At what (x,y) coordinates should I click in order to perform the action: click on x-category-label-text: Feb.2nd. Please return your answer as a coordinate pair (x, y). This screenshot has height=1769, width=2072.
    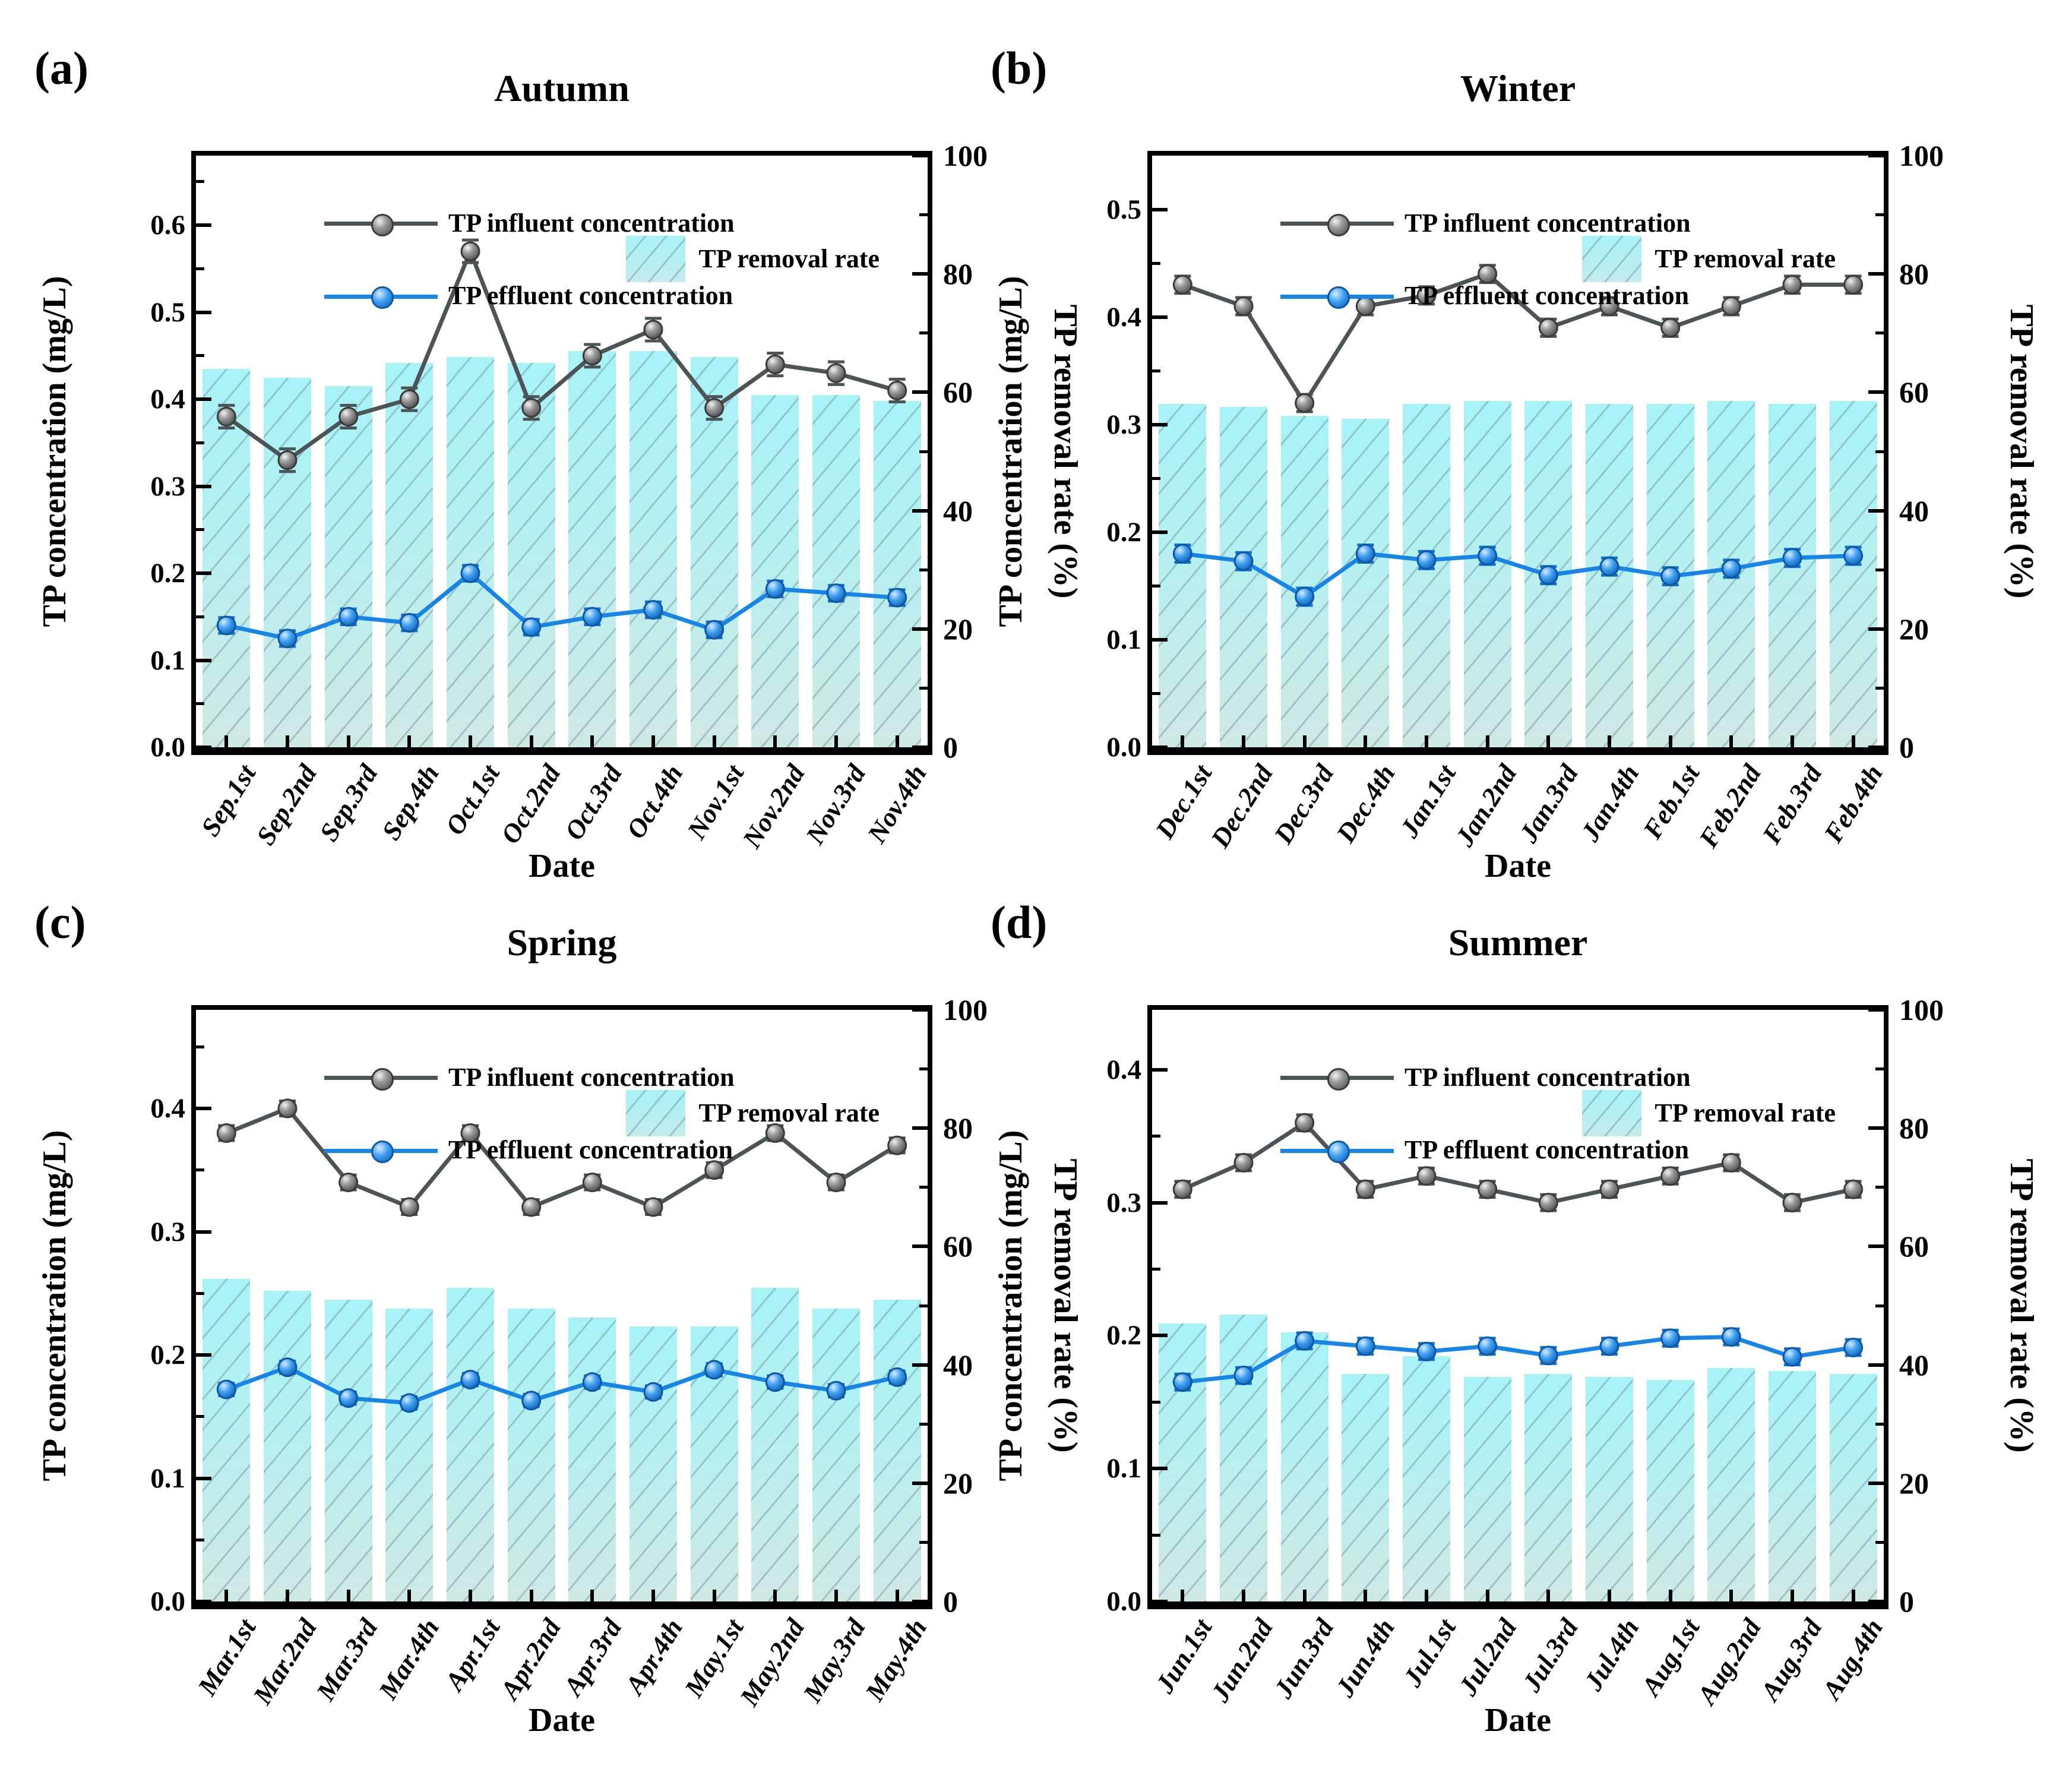
    Looking at the image, I should click on (1730, 806).